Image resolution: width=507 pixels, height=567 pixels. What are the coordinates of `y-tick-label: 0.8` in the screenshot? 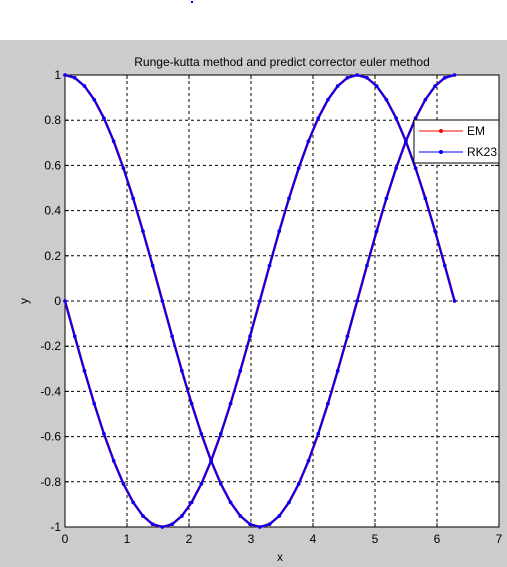 It's located at (52, 120).